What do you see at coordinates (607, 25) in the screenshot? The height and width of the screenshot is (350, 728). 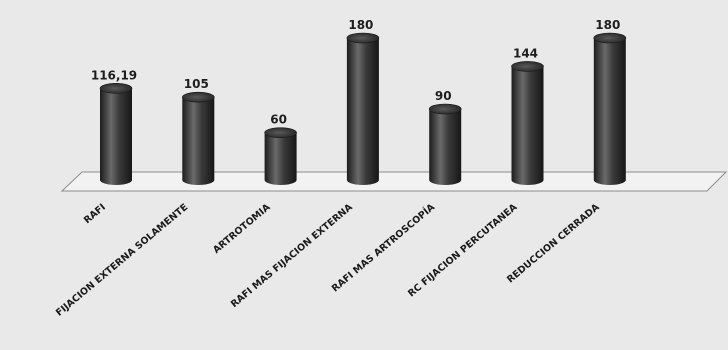 I see `value-label-7: 180` at bounding box center [607, 25].